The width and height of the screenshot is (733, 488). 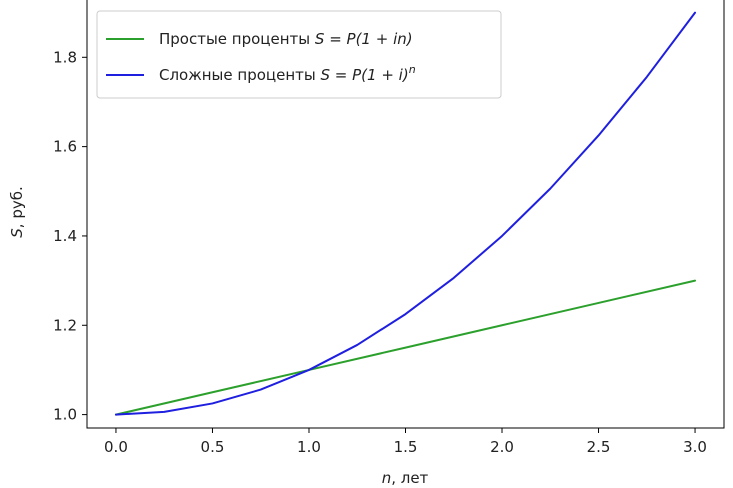 What do you see at coordinates (116, 447) in the screenshot?
I see `x-tick-label: 0.0` at bounding box center [116, 447].